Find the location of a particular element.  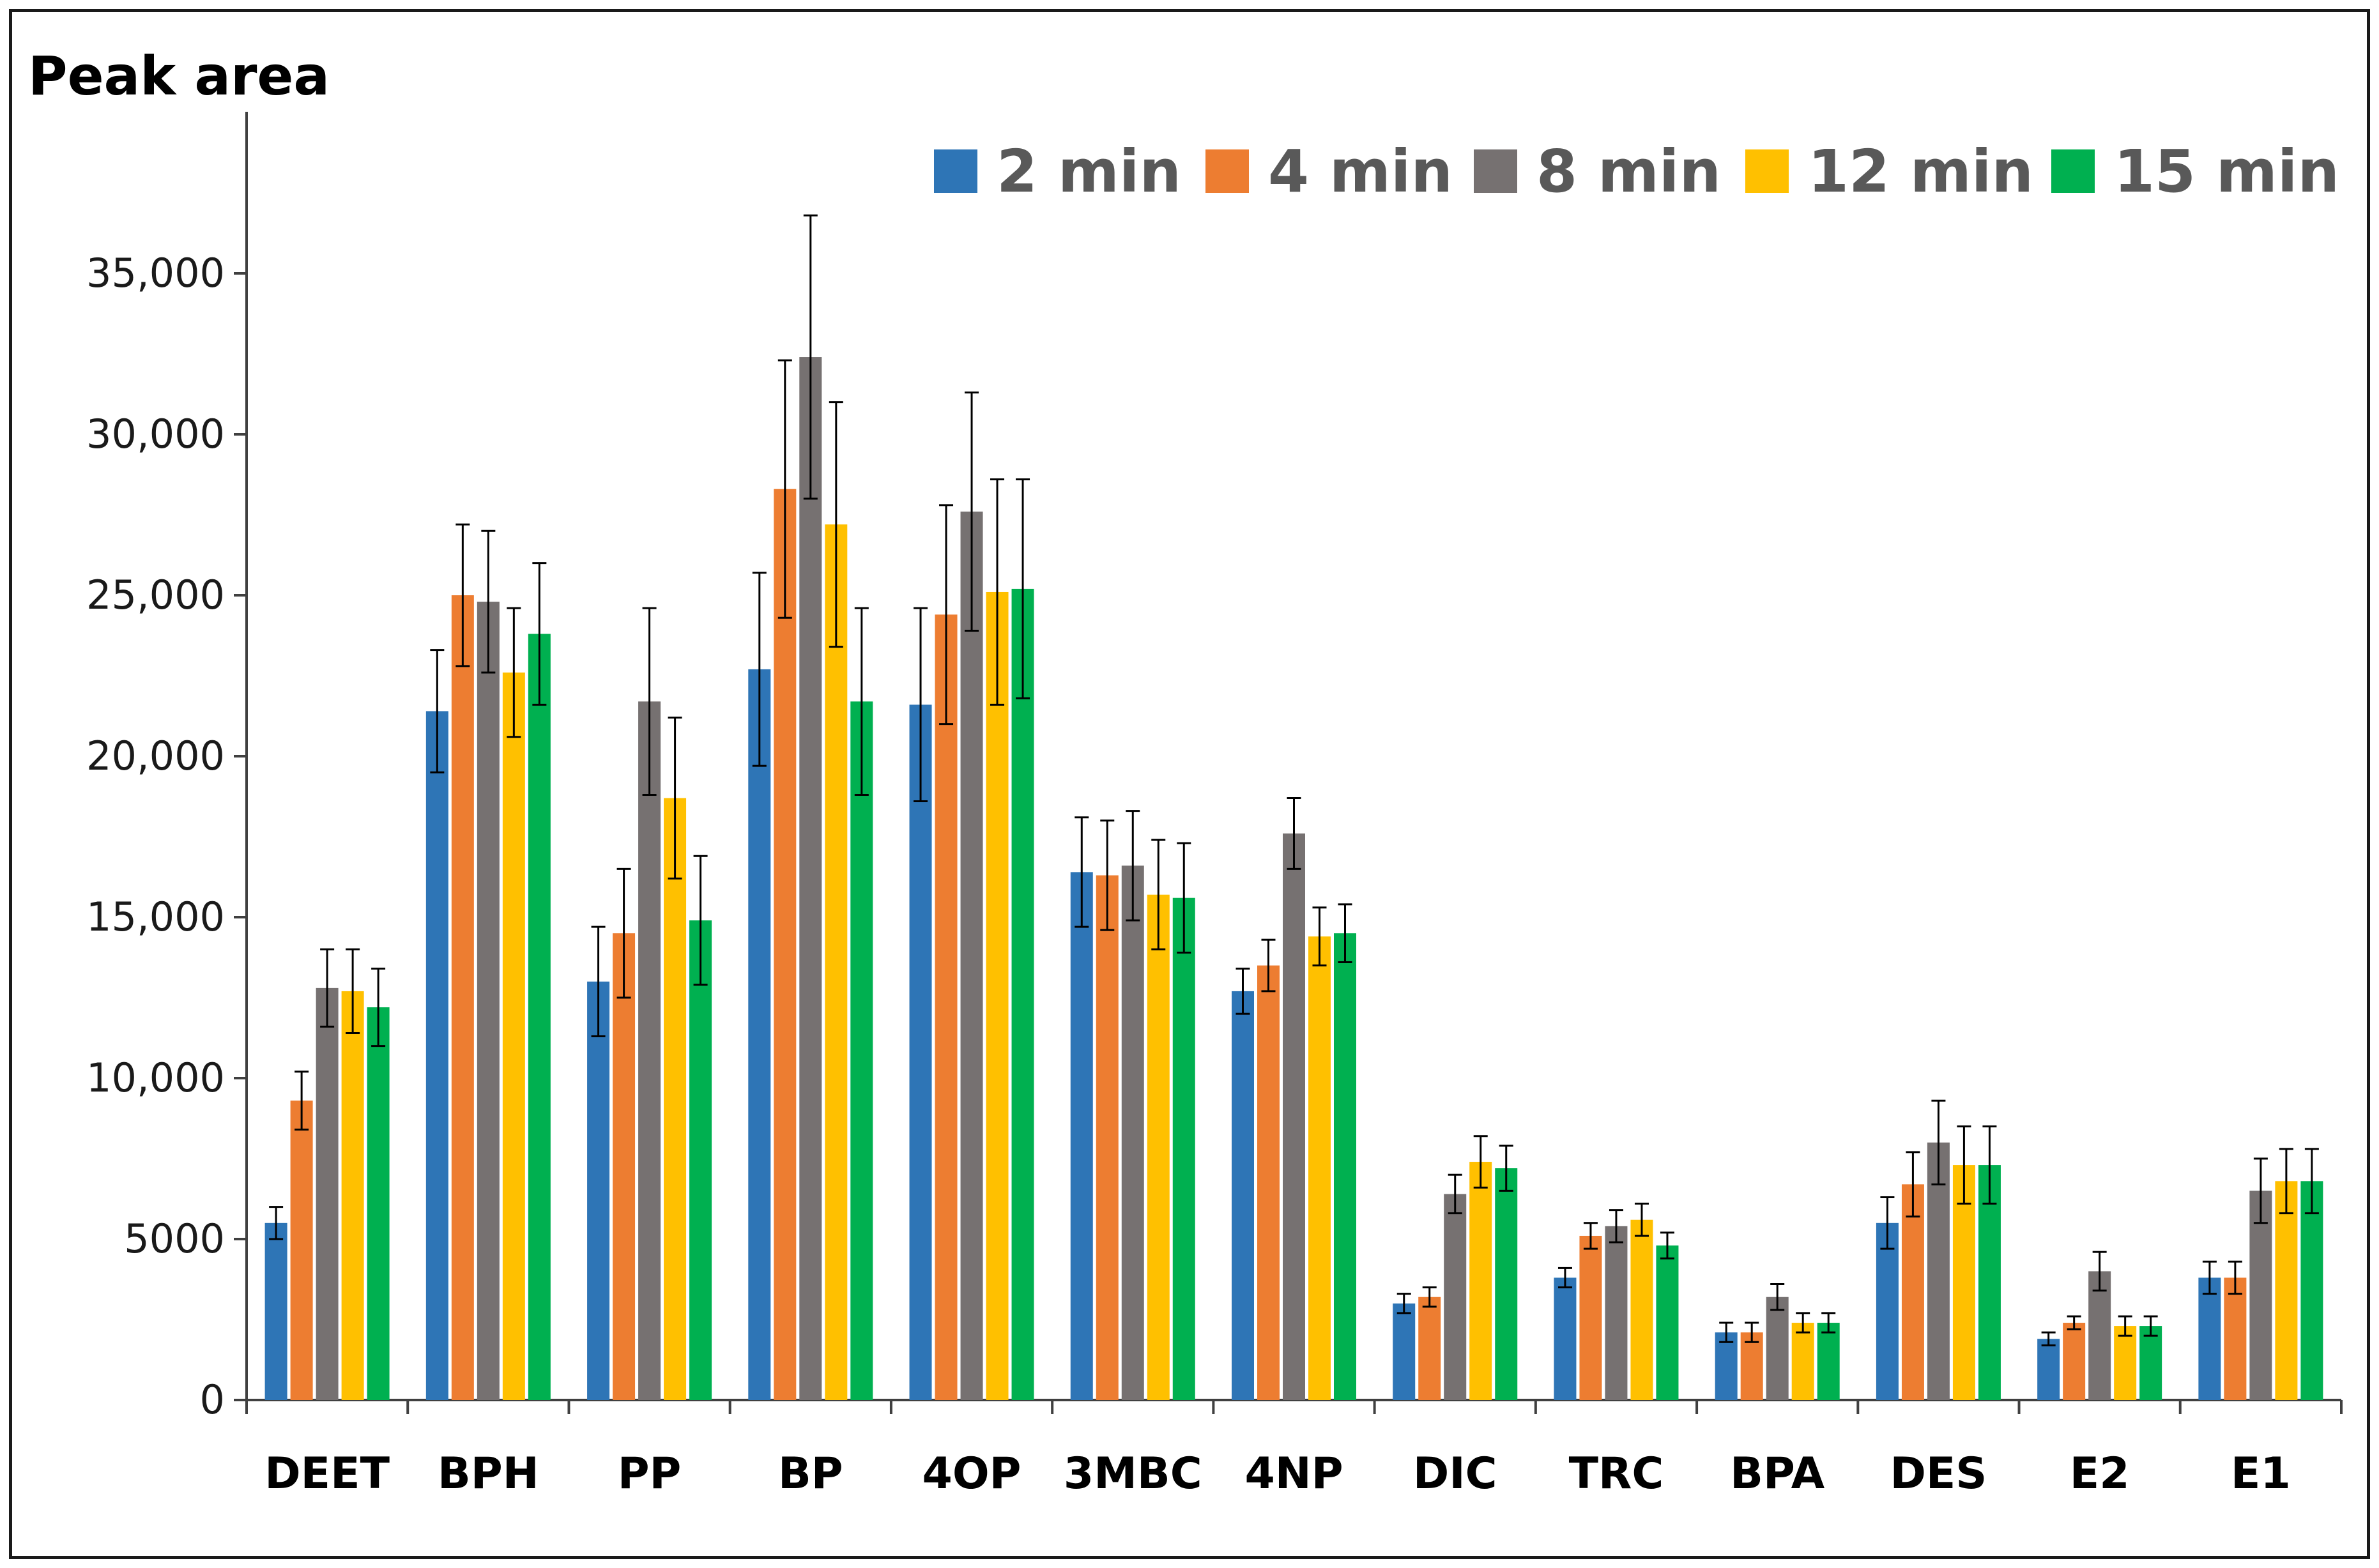

y-tick-label: 10,000 is located at coordinates (155, 1077).